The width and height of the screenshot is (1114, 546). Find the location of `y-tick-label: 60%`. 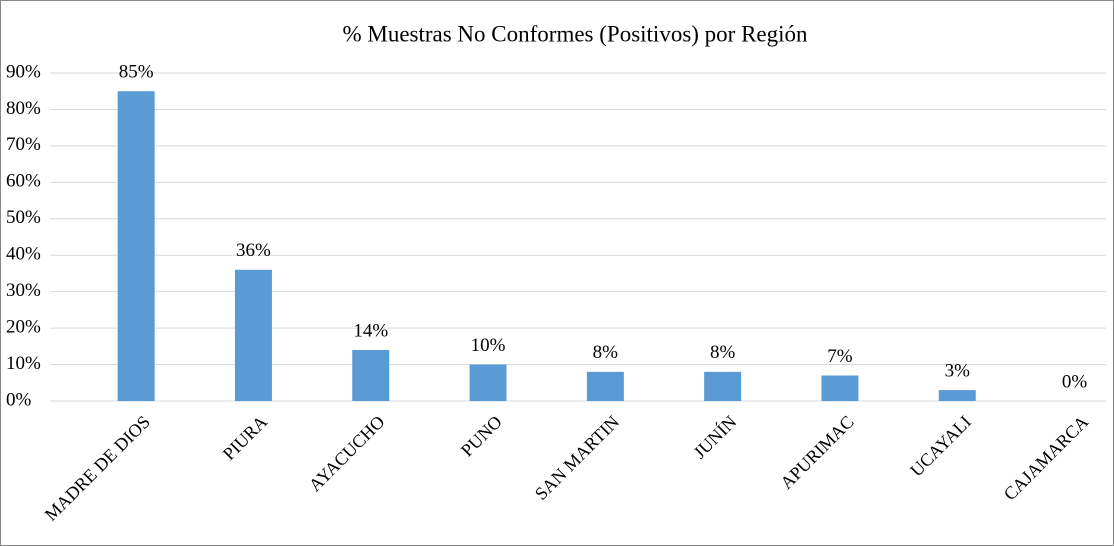

y-tick-label: 60% is located at coordinates (23, 181).